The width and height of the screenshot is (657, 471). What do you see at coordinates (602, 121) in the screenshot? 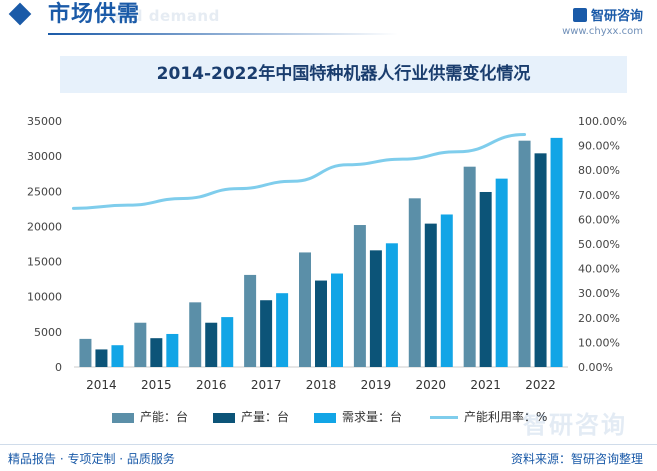
I see `y-right-tick-label: 100.00%` at bounding box center [602, 121].